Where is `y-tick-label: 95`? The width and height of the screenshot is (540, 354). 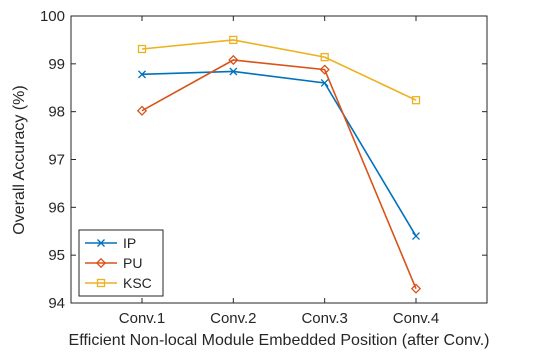 y-tick-label: 95 is located at coordinates (56, 255).